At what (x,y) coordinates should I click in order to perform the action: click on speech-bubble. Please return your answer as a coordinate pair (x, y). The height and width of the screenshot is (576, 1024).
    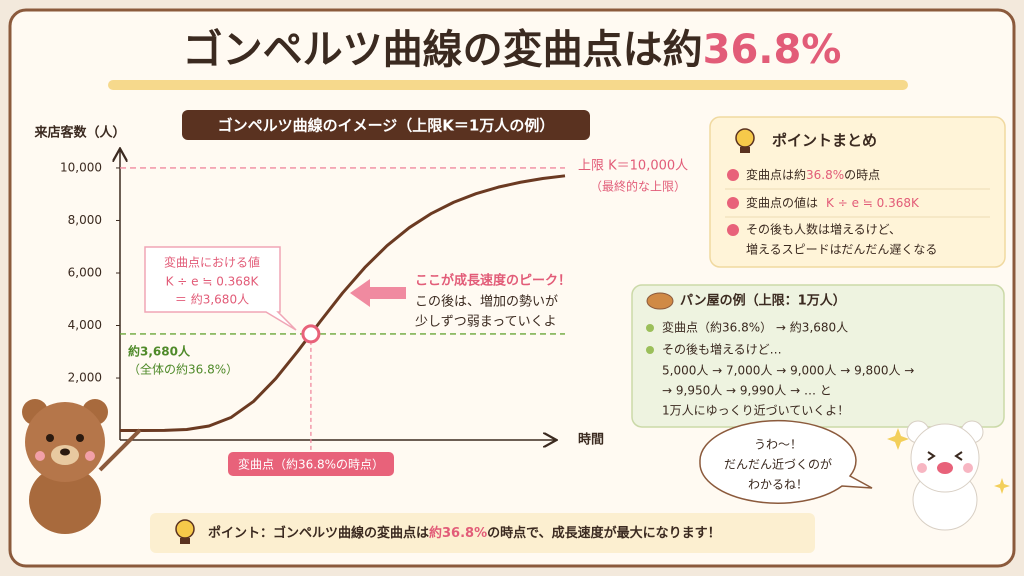
    Looking at the image, I should click on (786, 461).